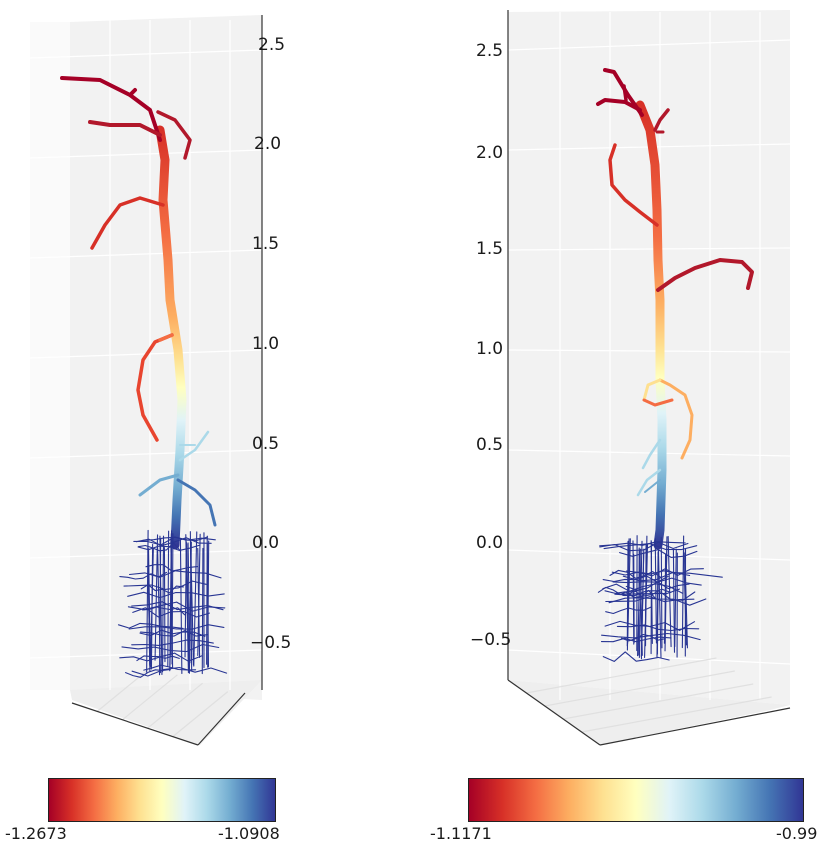 The height and width of the screenshot is (847, 829). What do you see at coordinates (489, 445) in the screenshot?
I see `right-z-tick-label: 0.5` at bounding box center [489, 445].